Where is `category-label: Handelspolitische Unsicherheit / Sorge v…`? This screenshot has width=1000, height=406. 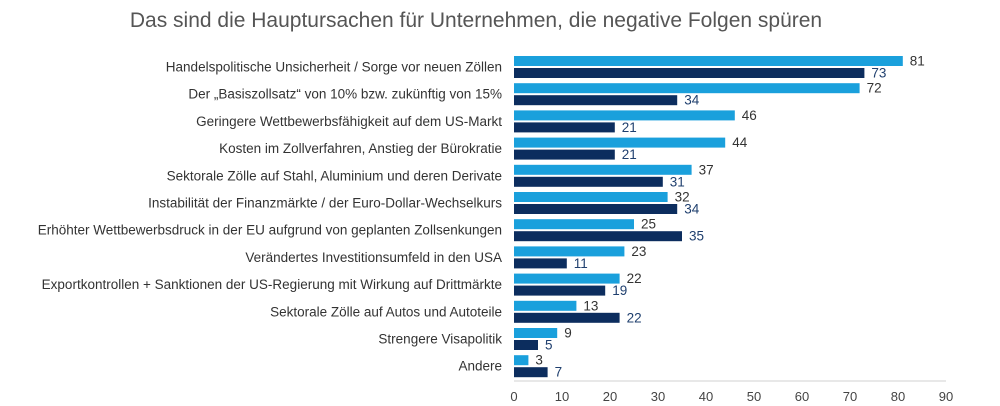
category-label: Handelspolitische Unsicherheit / Sorge v… is located at coordinates (334, 67).